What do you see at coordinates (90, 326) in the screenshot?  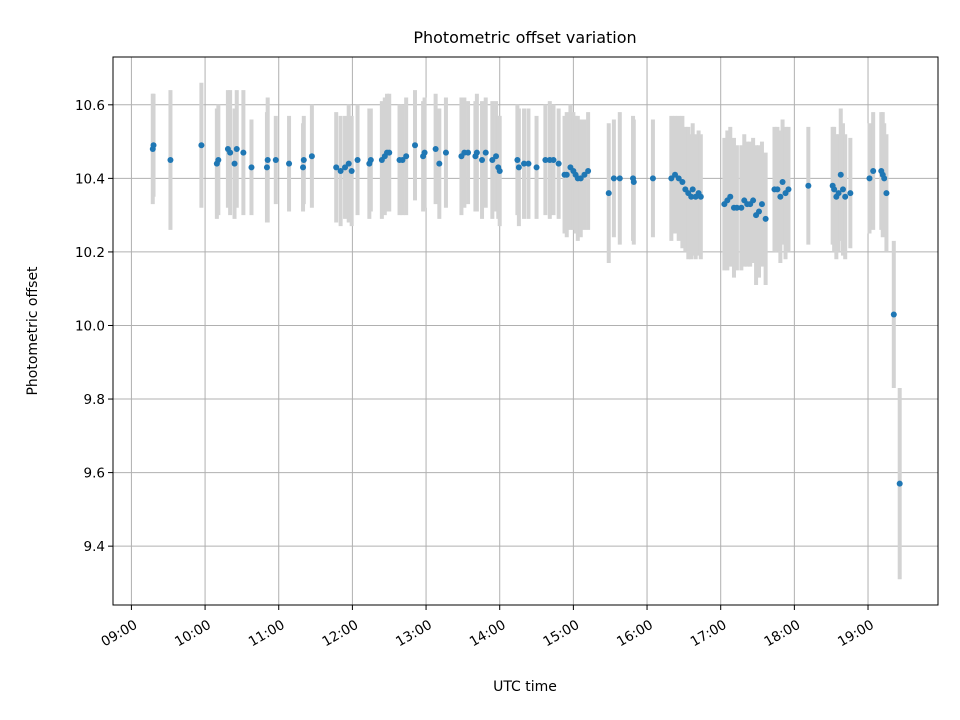 I see `y-tick-label: 10.0` at bounding box center [90, 326].